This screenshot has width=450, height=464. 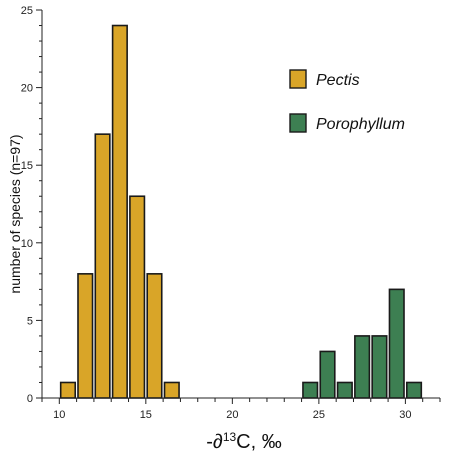 I want to click on x-tick-label: 25, so click(x=319, y=415).